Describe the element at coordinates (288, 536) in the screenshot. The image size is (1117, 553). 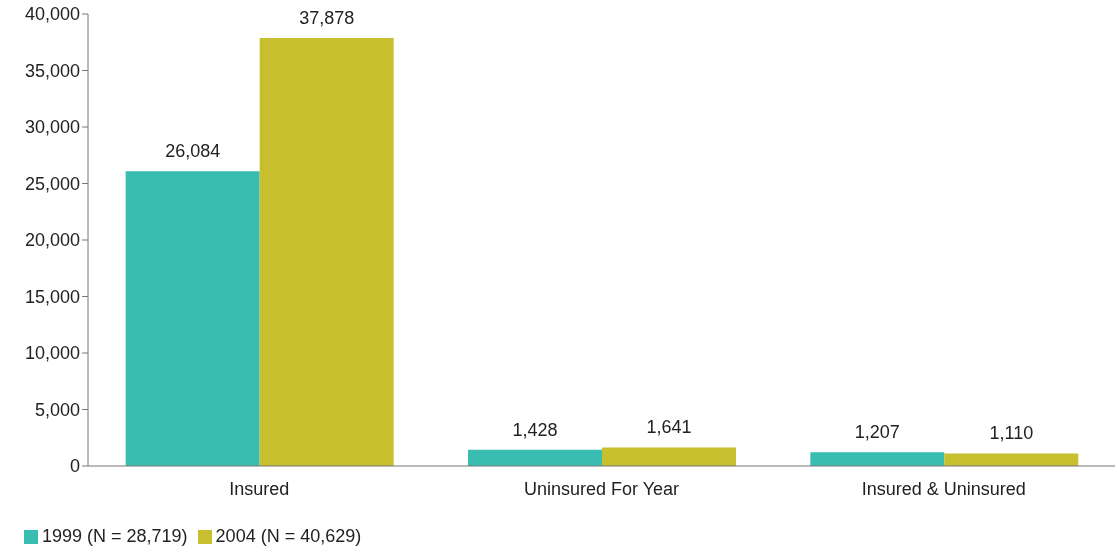
I see `legend-label: 2004 (N = 40,629)` at that location.